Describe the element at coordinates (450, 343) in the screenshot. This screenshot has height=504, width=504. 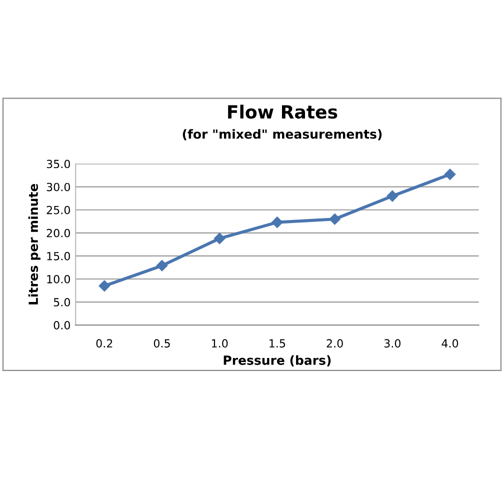
I see `x-tick-label: 4.0` at that location.